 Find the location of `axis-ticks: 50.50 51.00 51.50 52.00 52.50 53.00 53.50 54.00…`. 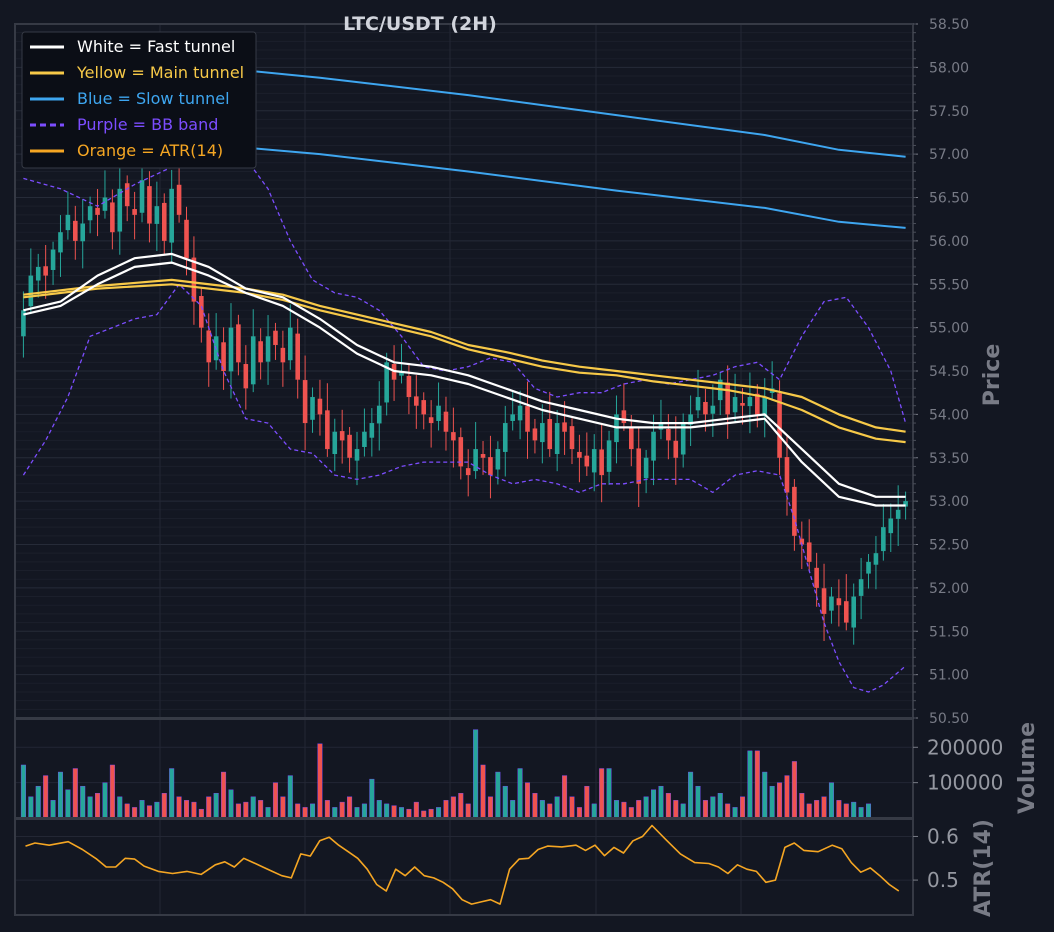

axis-ticks: 50.50 51.00 51.50 52.00 52.50 53.00 53.50 54.00… is located at coordinates (958, 454).